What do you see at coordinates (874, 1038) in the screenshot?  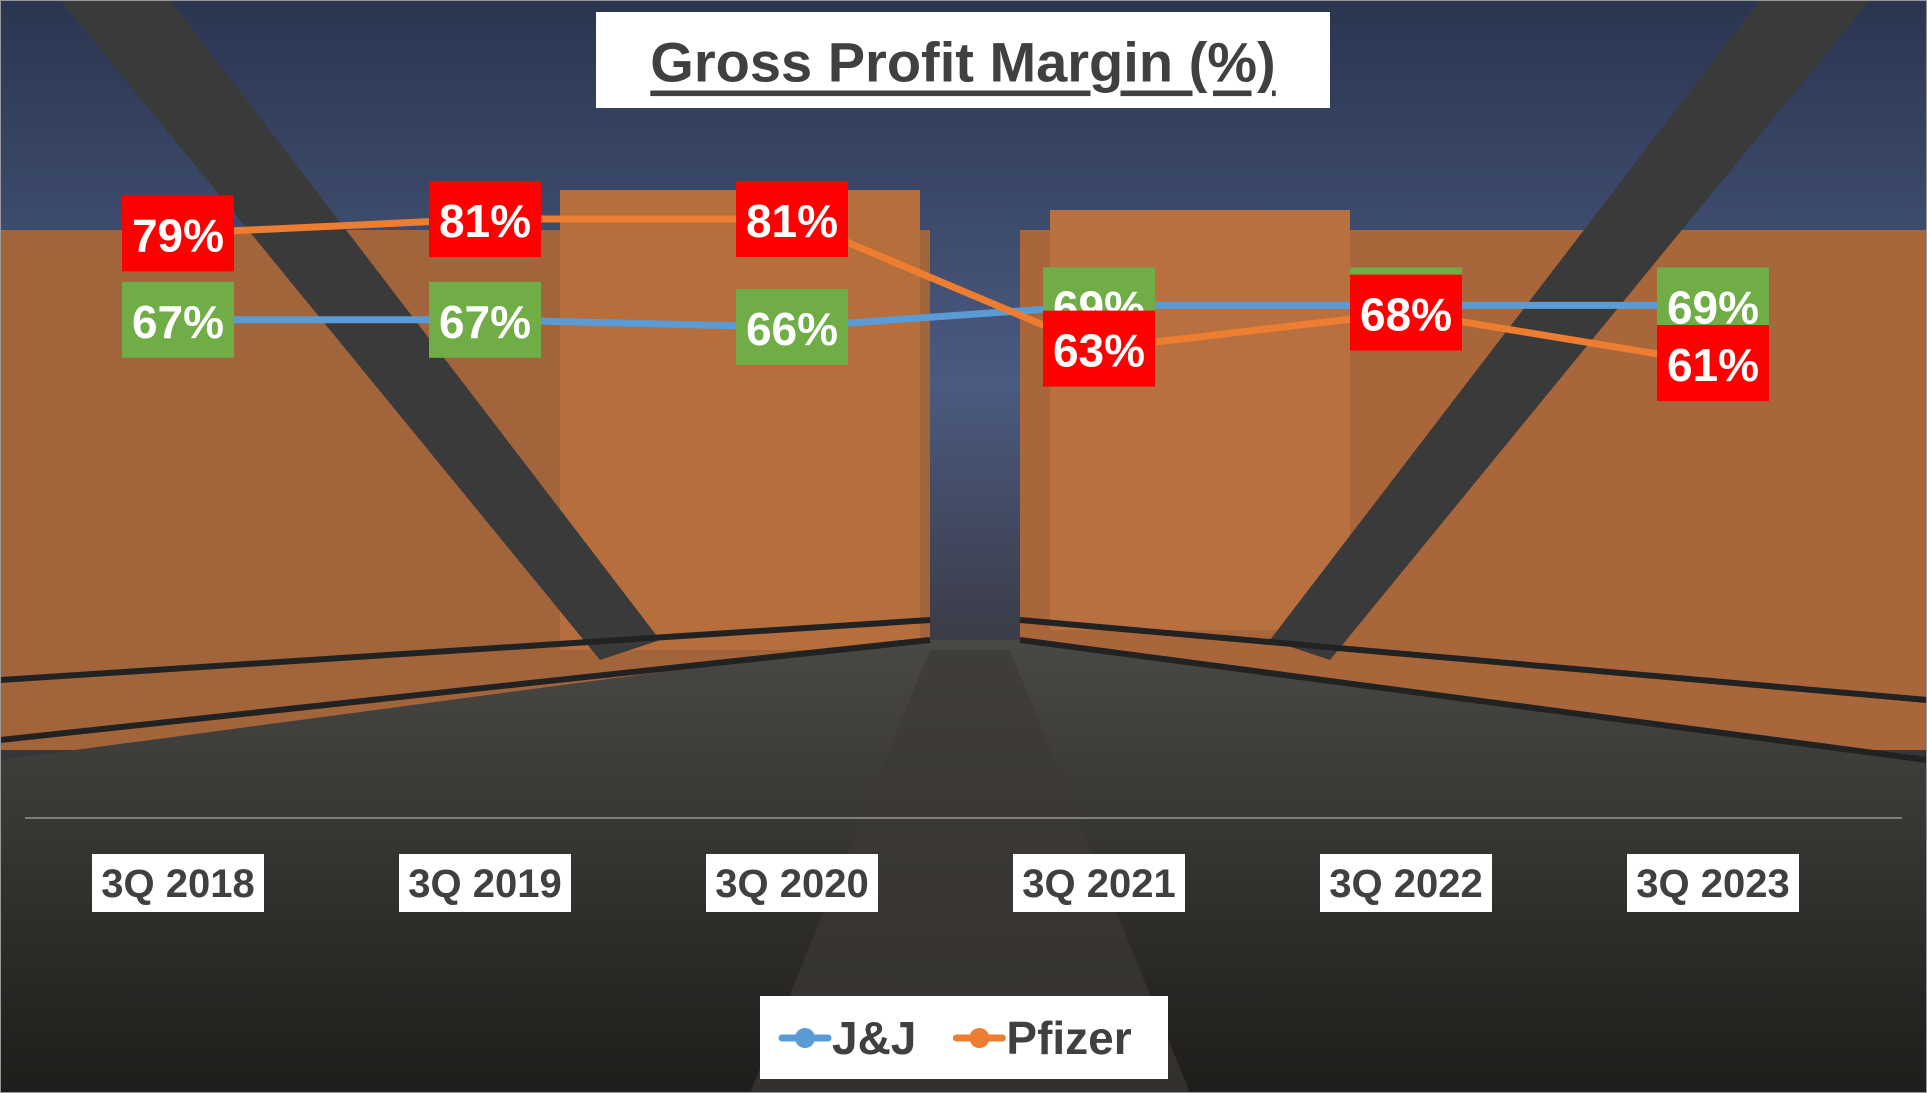 I see `legend-label: J&J` at bounding box center [874, 1038].